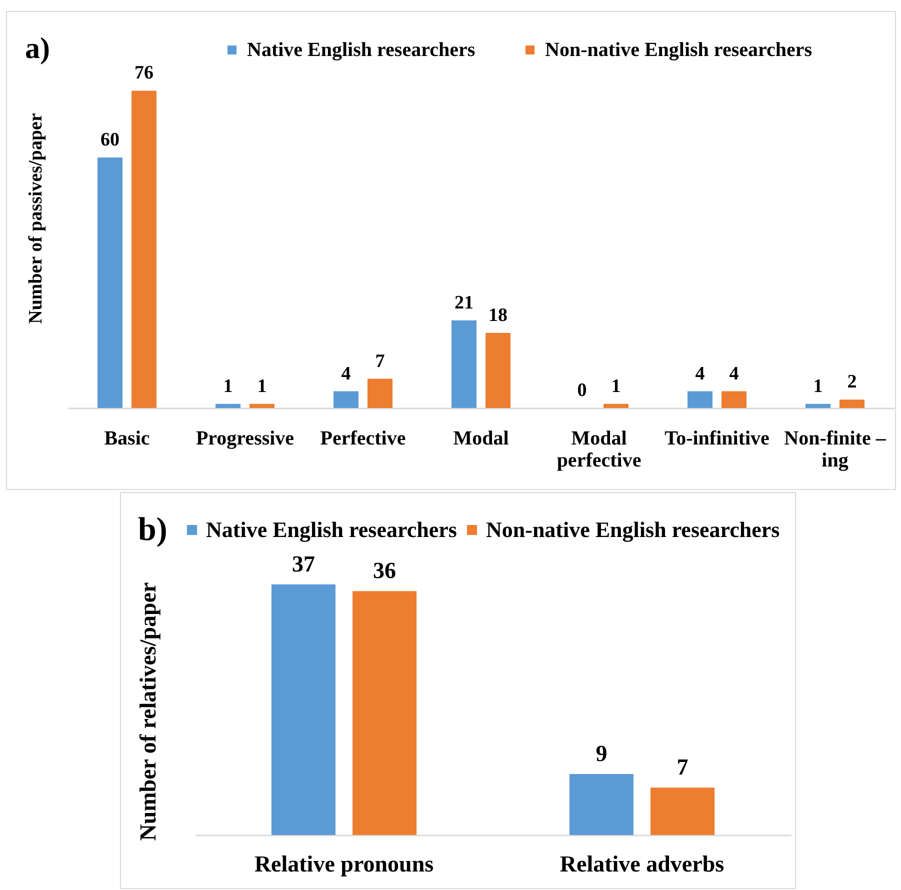 The height and width of the screenshot is (890, 901). I want to click on data-label: 36, so click(384, 571).